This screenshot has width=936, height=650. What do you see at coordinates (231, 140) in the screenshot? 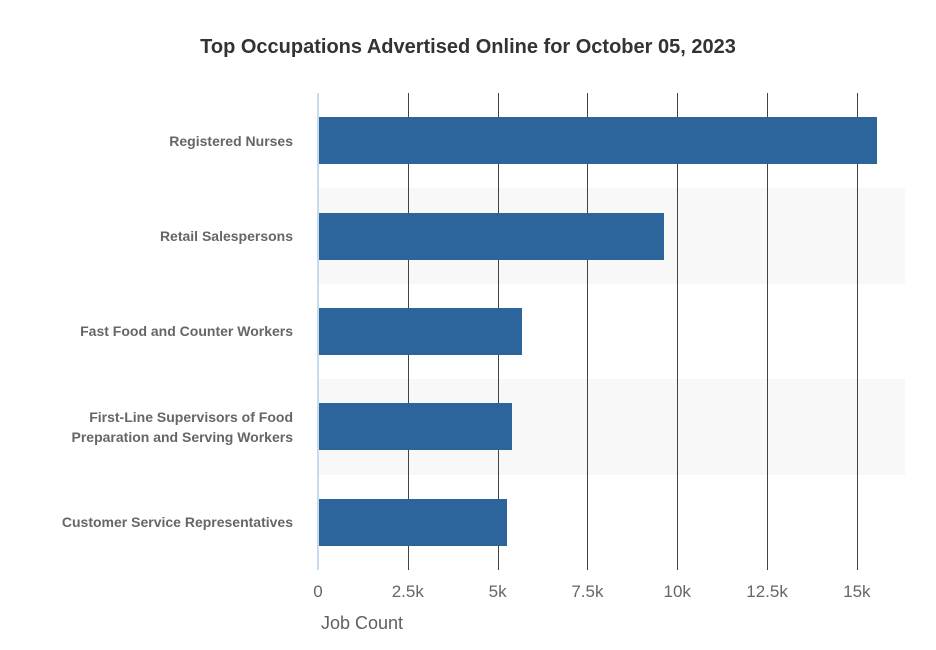
I see `category-label-registered-nurses: Registered Nurses` at bounding box center [231, 140].